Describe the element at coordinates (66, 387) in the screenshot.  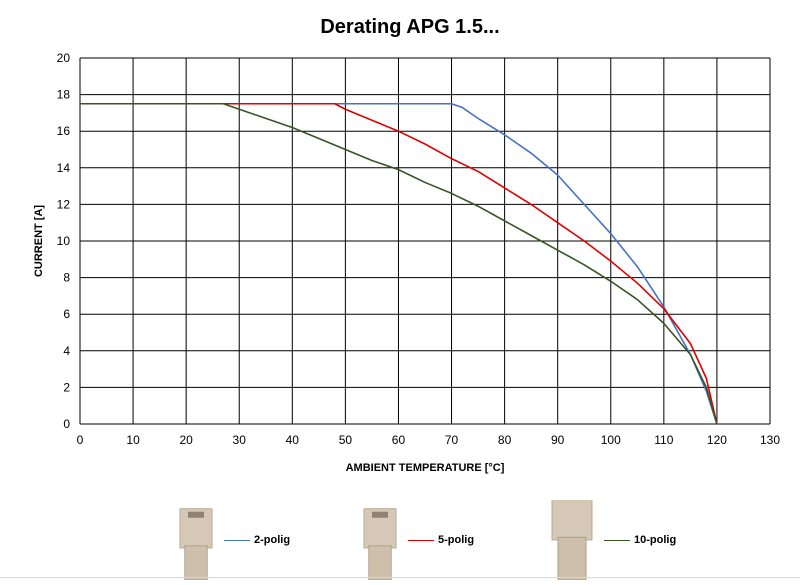
I see `y-tick-label: 2` at that location.